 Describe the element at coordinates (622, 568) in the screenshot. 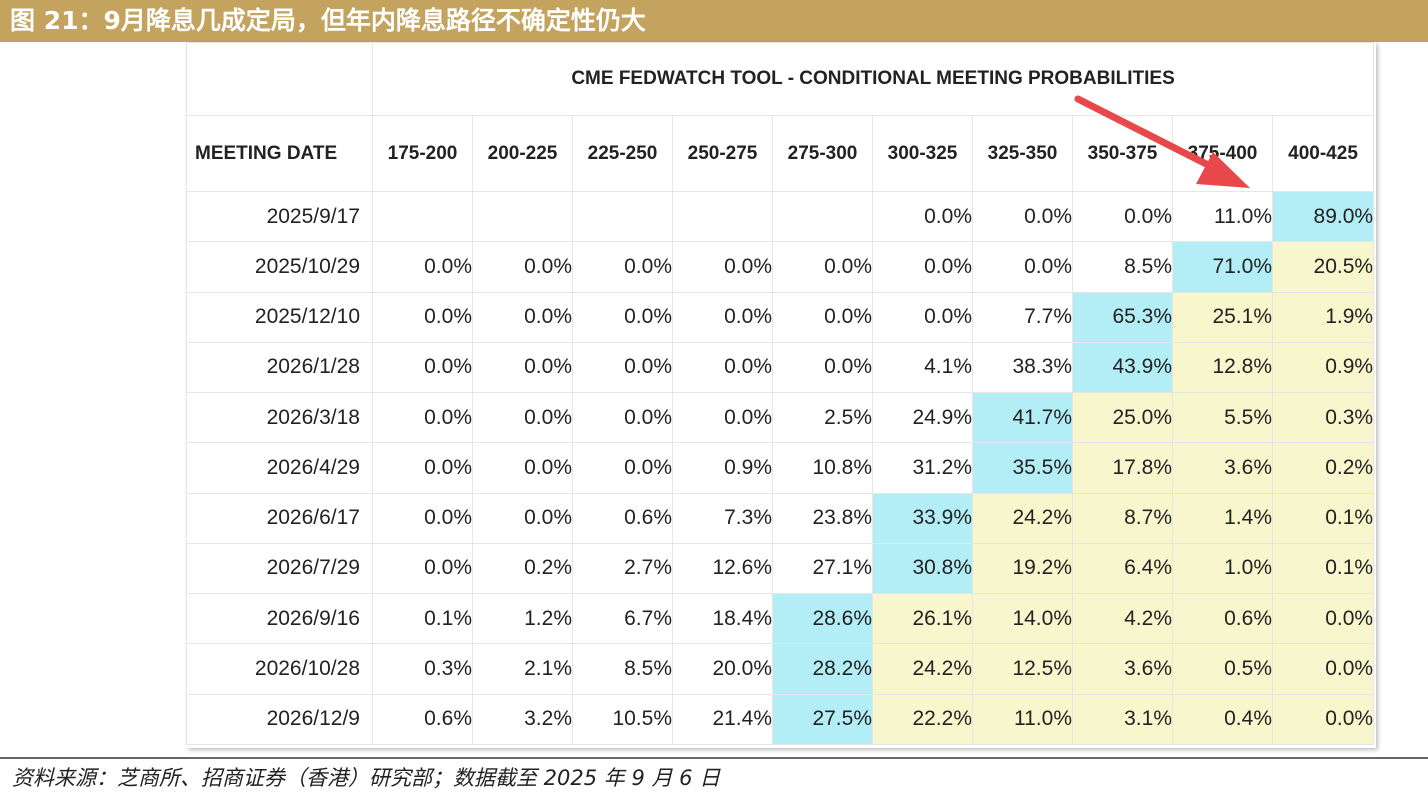

I see `probability-cell: 2.7%` at that location.